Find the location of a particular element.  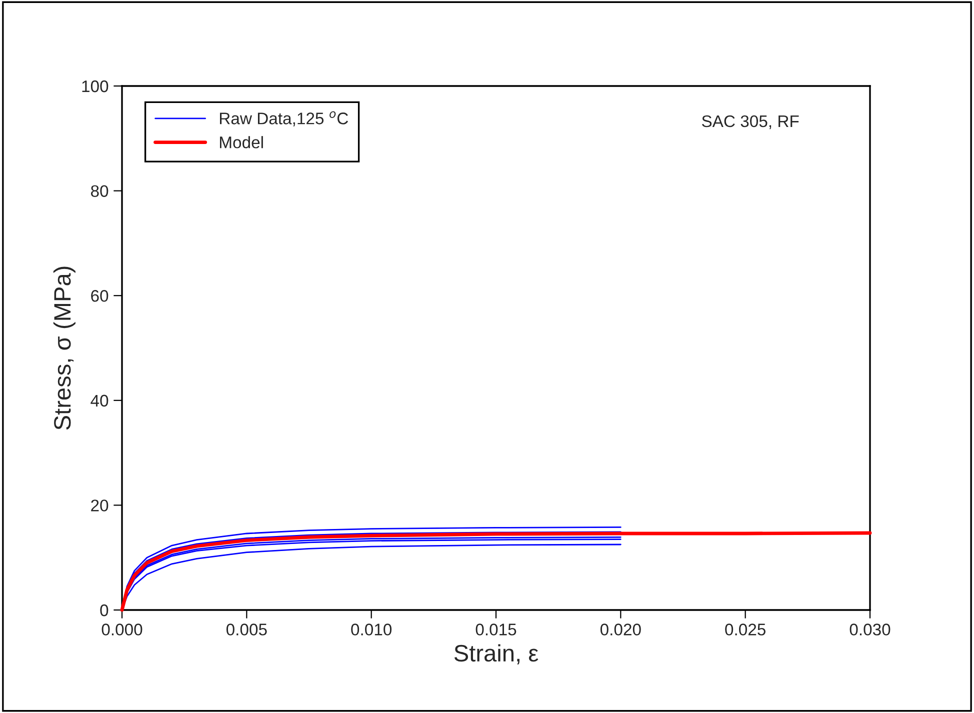

annotation: SAC 305, RF is located at coordinates (750, 122).